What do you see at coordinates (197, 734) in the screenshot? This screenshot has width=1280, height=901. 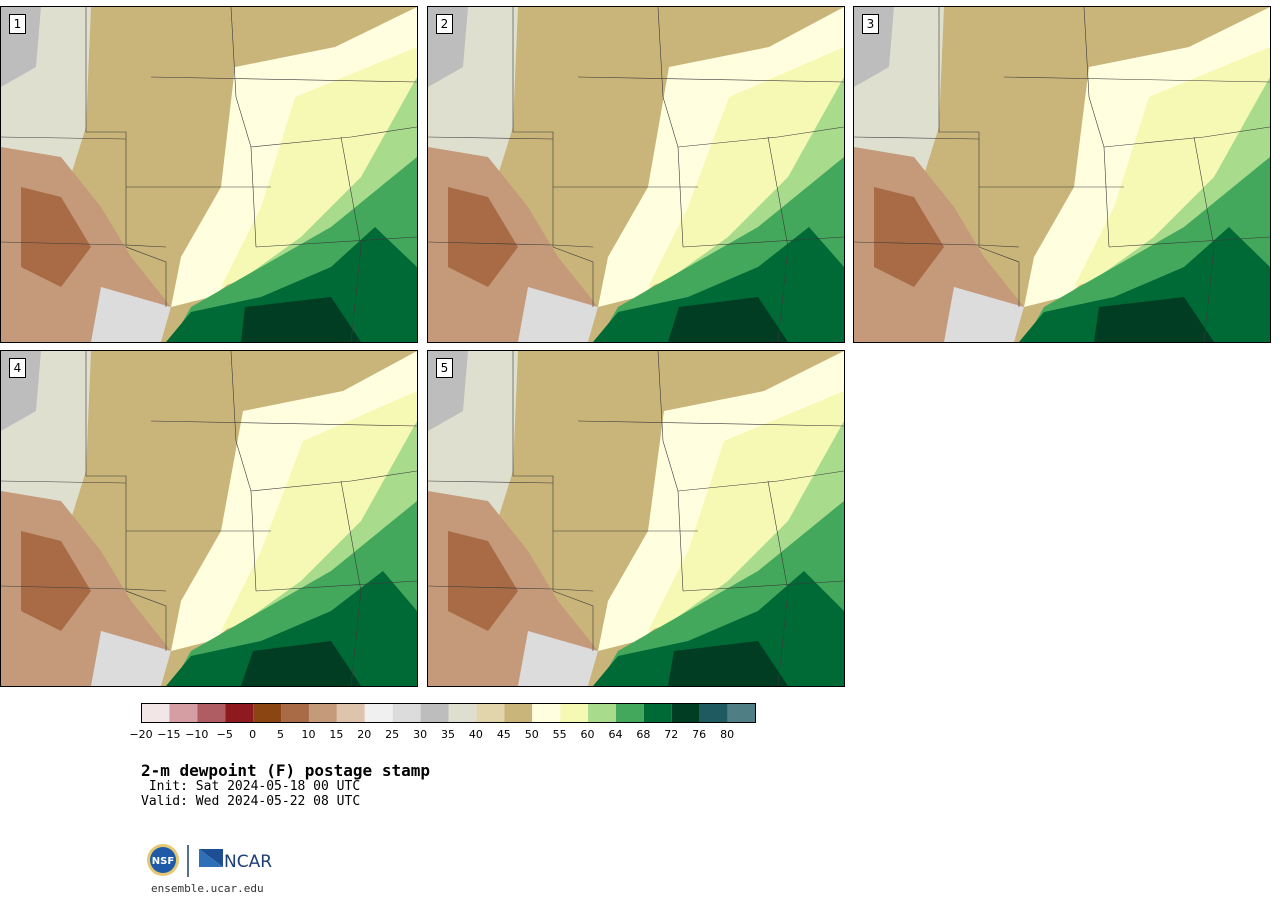 I see `colorbar-tick-label: −10` at bounding box center [197, 734].